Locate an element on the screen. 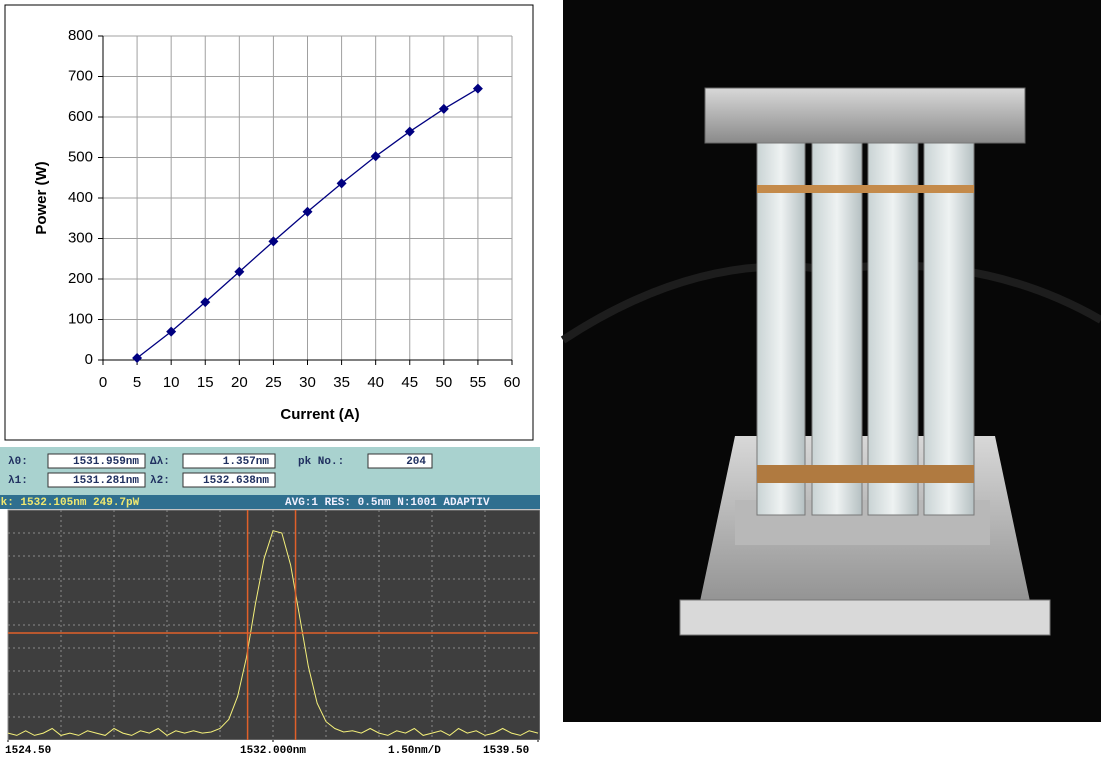 This screenshot has height=759, width=1101. x-tick-label: 1532.000nm is located at coordinates (273, 751).